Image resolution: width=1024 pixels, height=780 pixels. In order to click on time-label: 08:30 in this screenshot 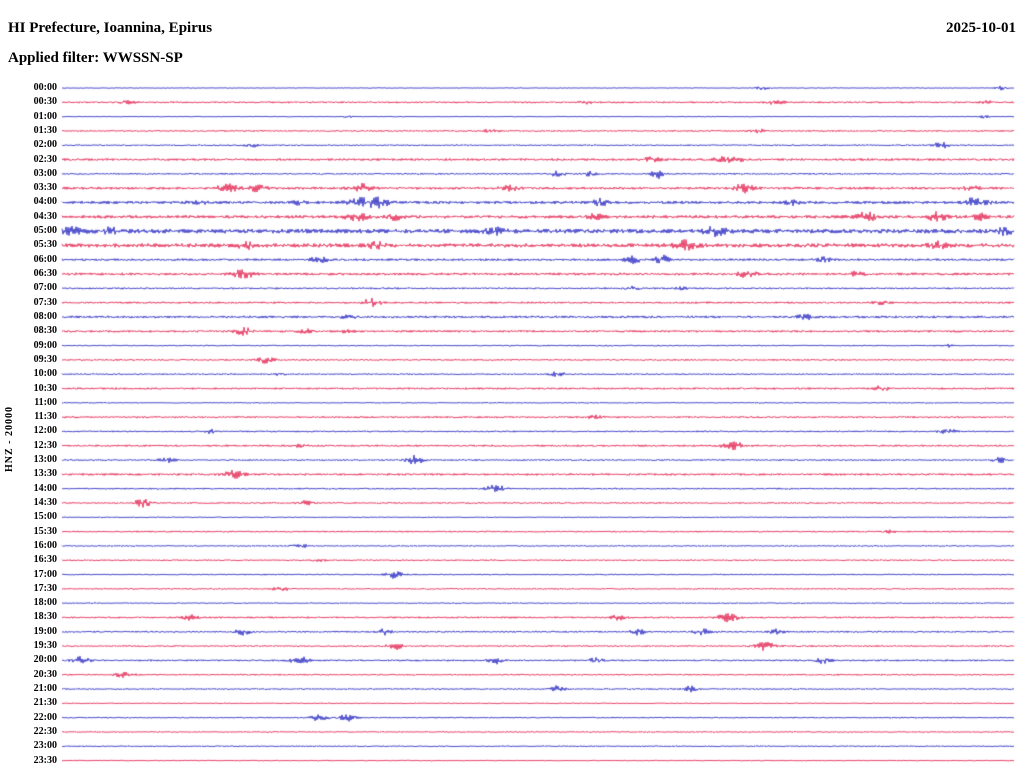, I will do `click(45, 331)`.